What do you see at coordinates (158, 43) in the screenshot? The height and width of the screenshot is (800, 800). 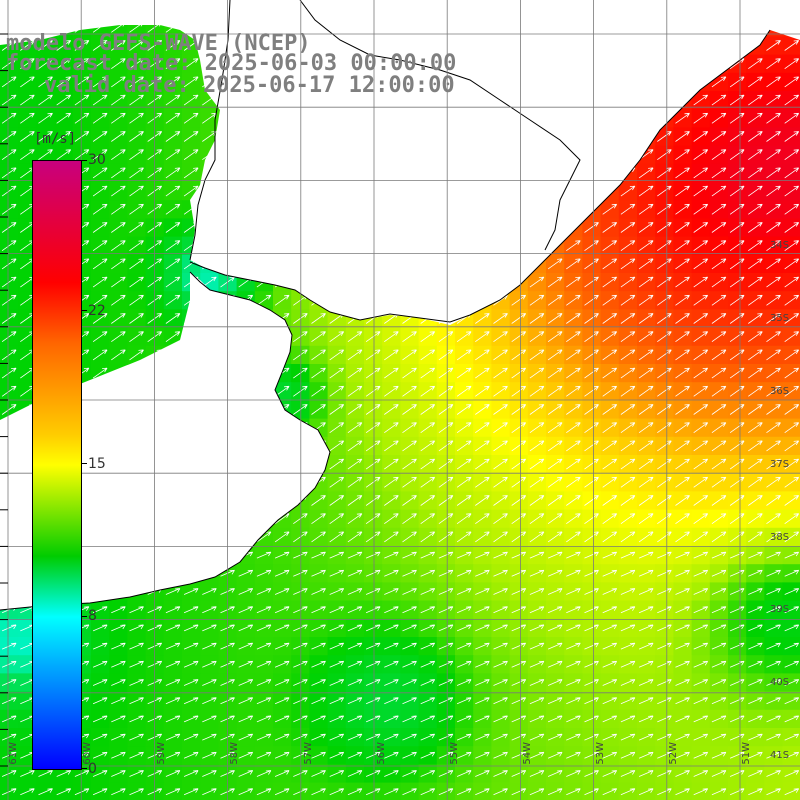 I see `model-title: modelo GEFS-WAVE (NCEP)` at bounding box center [158, 43].